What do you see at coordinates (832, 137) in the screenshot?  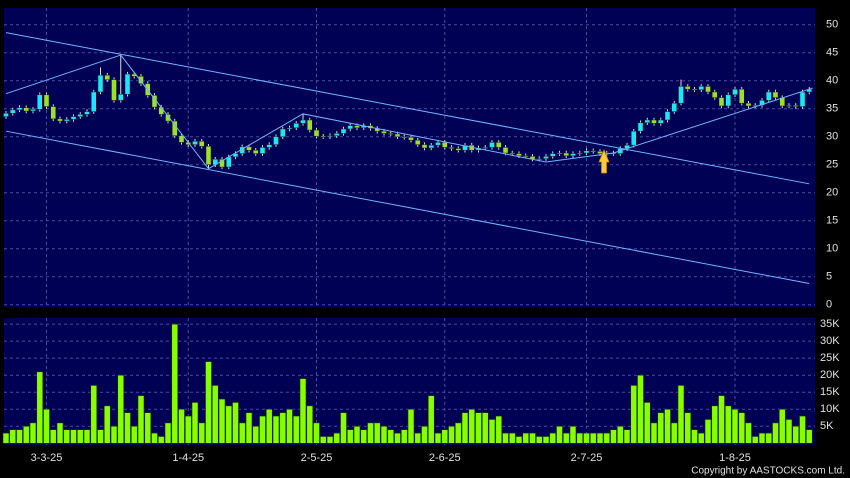 I see `y-tick-label: 30` at bounding box center [832, 137].